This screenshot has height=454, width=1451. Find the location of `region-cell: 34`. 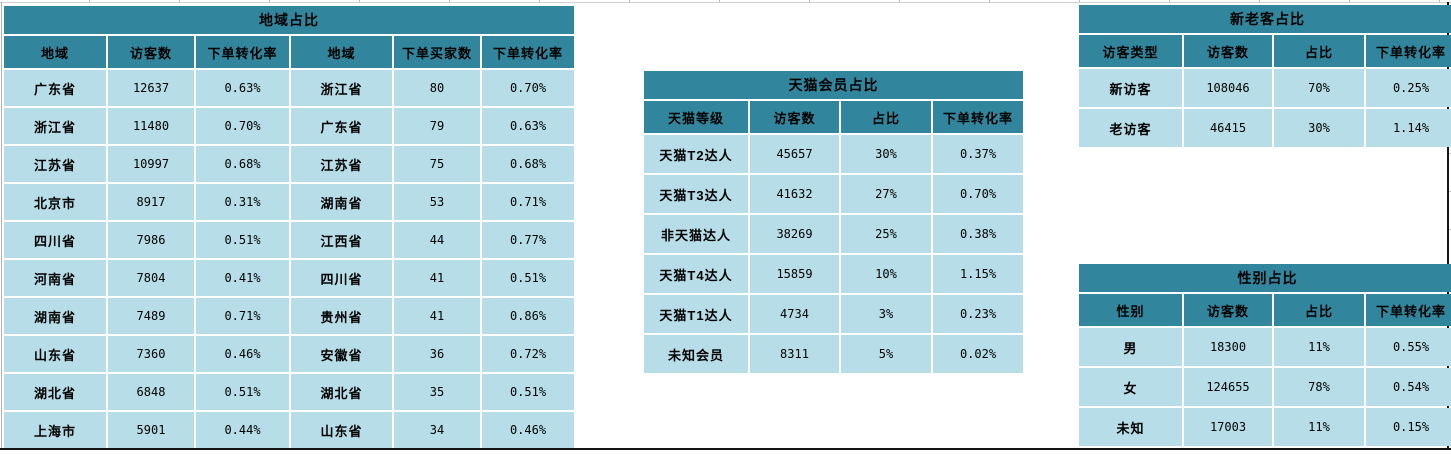

region-cell: 34 is located at coordinates (437, 430).